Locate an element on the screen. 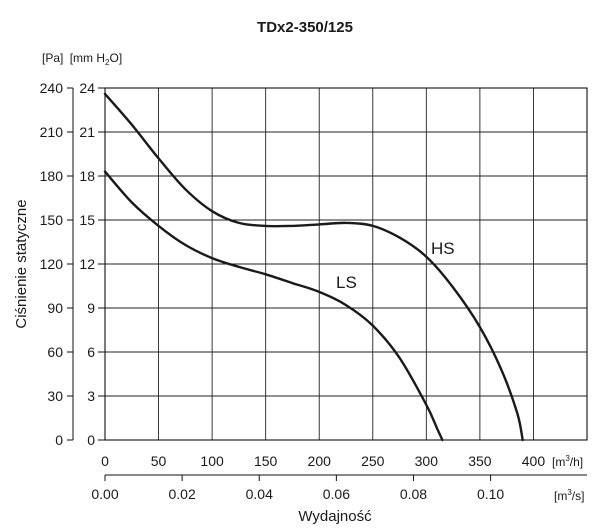 The image size is (601, 531). y-tick-pa-label: 60 is located at coordinates (55, 352).